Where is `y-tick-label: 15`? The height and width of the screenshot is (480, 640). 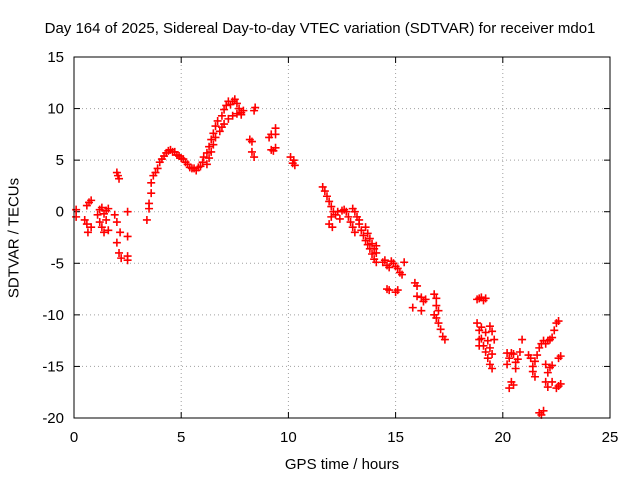
y-tick-label: 15 is located at coordinates (55, 57).